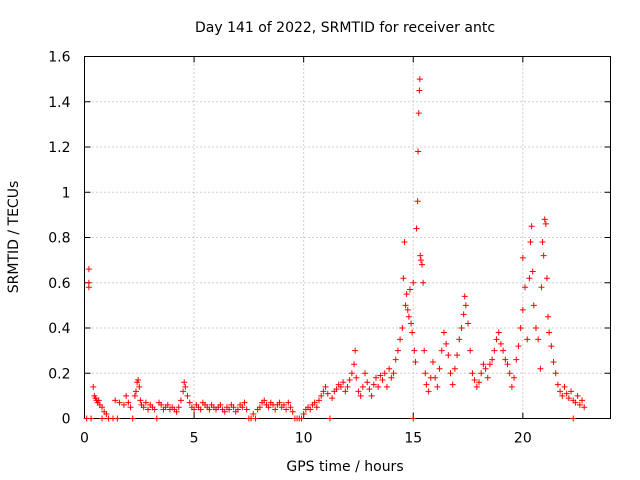 This screenshot has width=640, height=480. What do you see at coordinates (59, 284) in the screenshot?
I see `y-tick-label: 0.6` at bounding box center [59, 284].